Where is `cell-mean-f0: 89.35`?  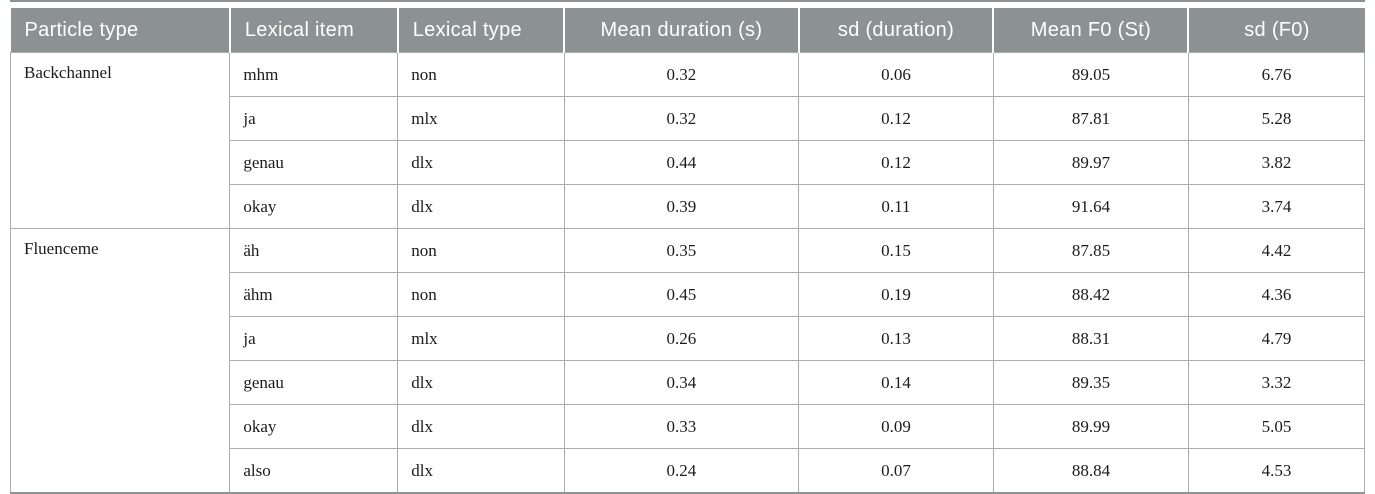 cell-mean-f0: 89.35 is located at coordinates (1090, 382).